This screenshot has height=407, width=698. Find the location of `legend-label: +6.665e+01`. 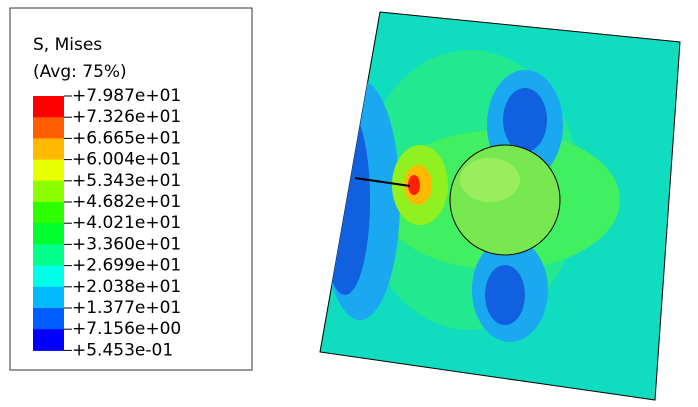

legend-label: +6.665e+01 is located at coordinates (126, 138).